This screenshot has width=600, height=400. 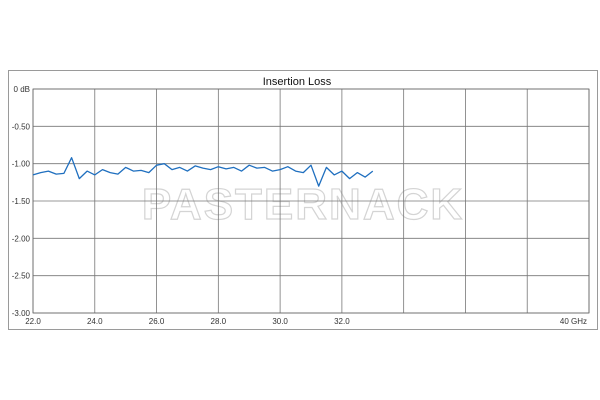 I want to click on y-tick-label: 0 dB, so click(x=22, y=89).